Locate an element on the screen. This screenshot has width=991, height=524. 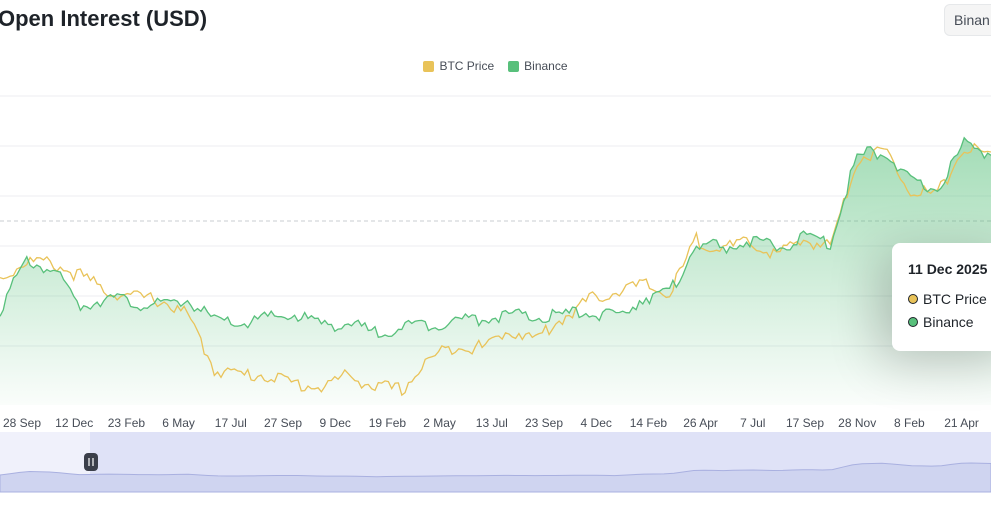
binance-marker-icon is located at coordinates (913, 322).